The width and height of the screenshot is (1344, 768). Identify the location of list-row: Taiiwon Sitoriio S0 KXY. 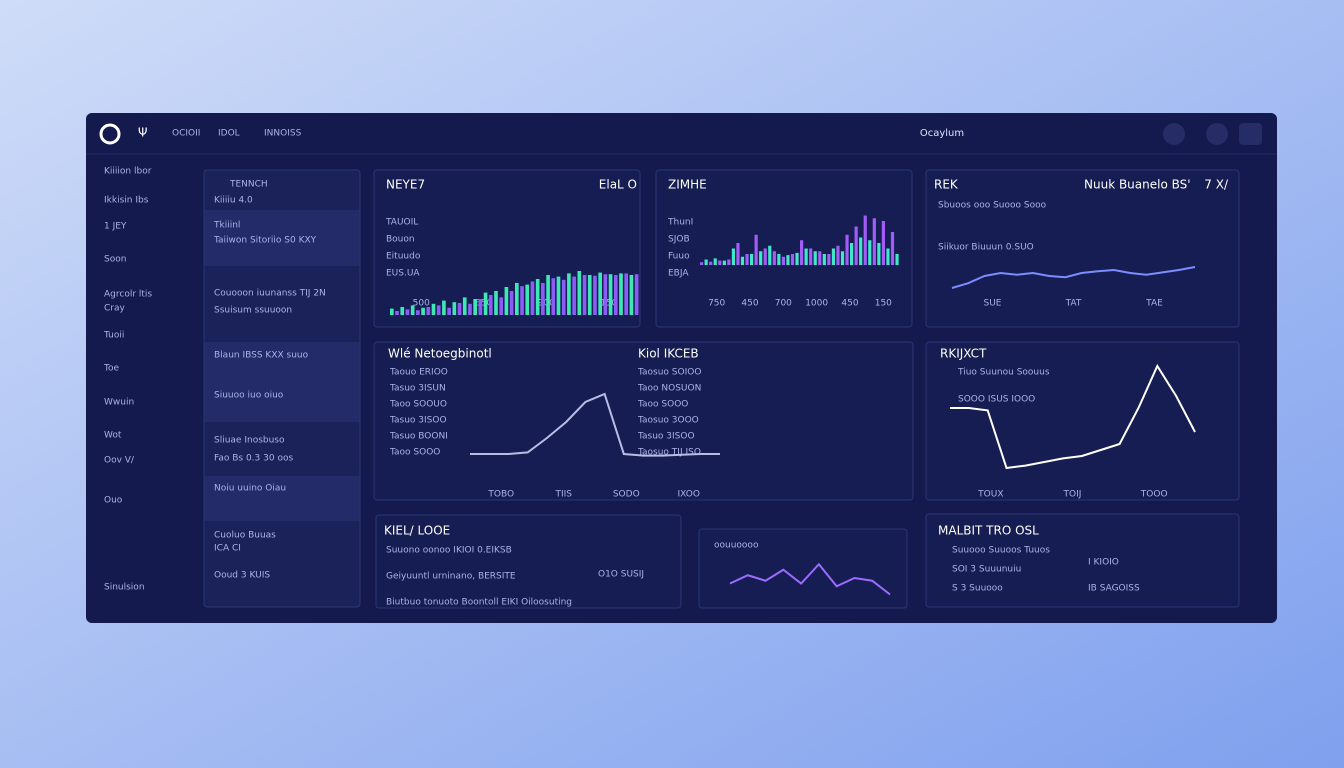
(265, 241).